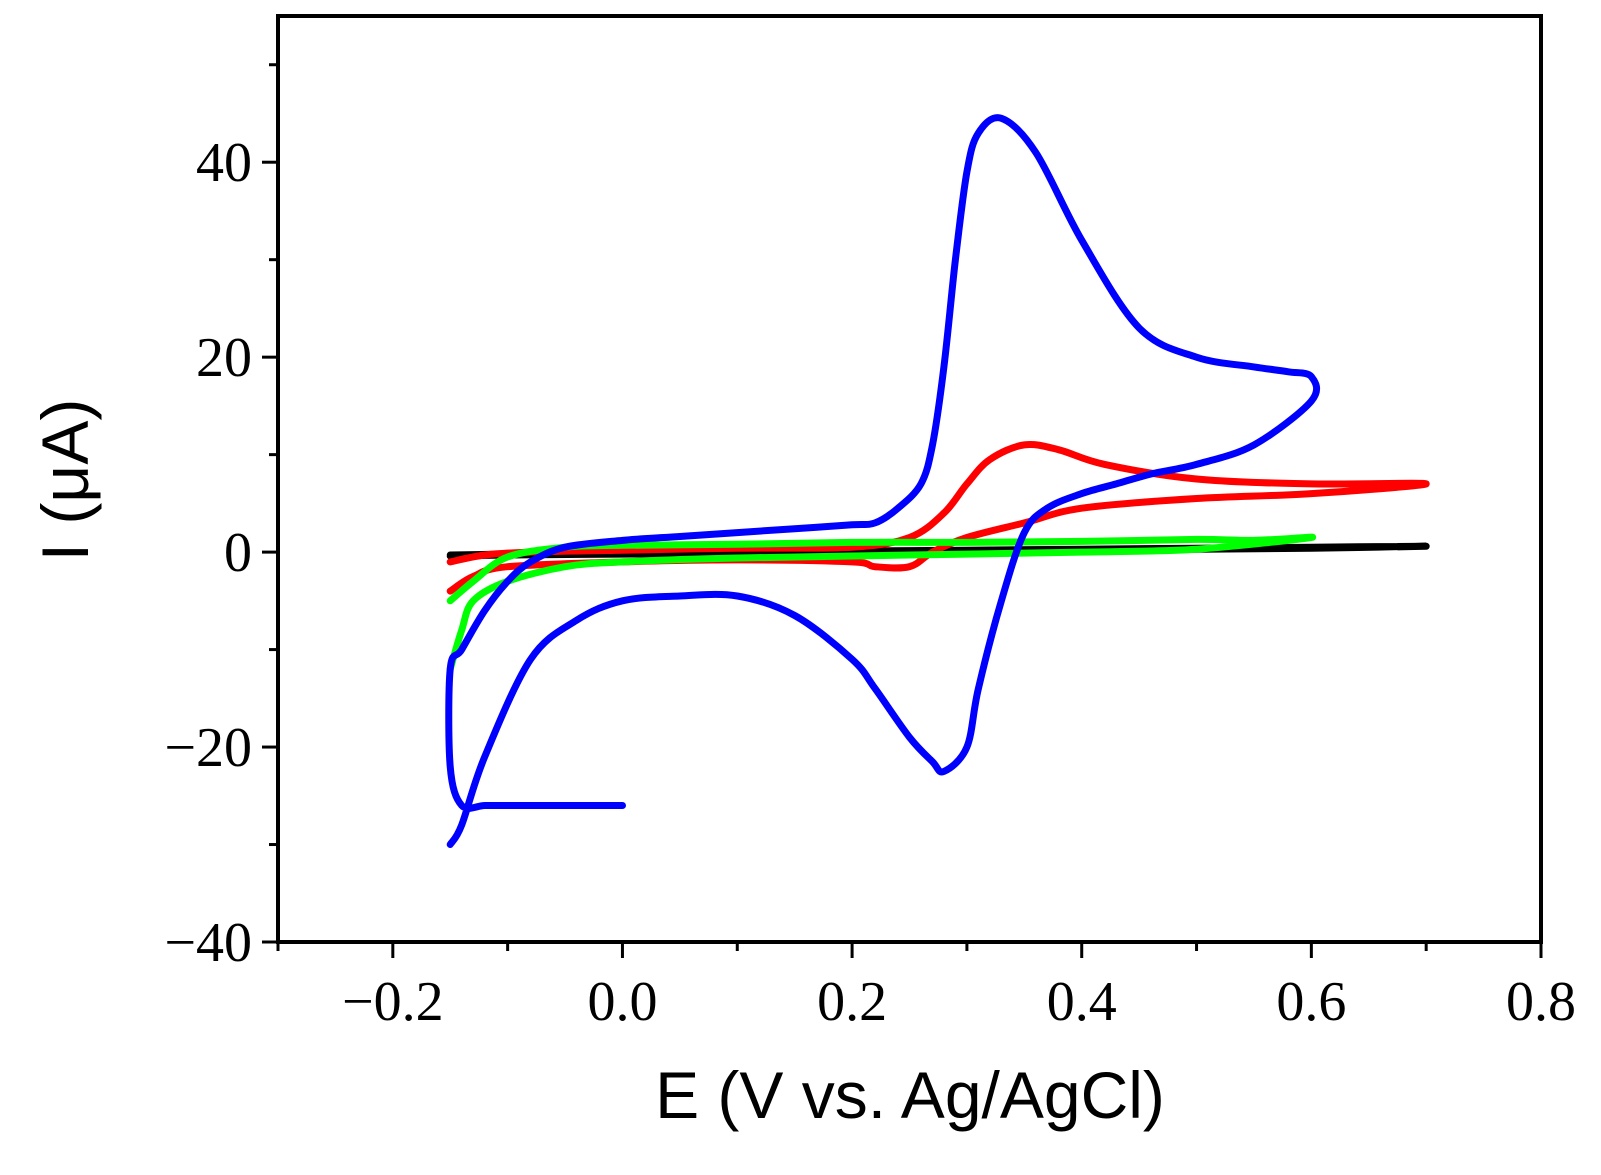 The height and width of the screenshot is (1175, 1601). Describe the element at coordinates (224, 163) in the screenshot. I see `y-tick-label: 40` at that location.